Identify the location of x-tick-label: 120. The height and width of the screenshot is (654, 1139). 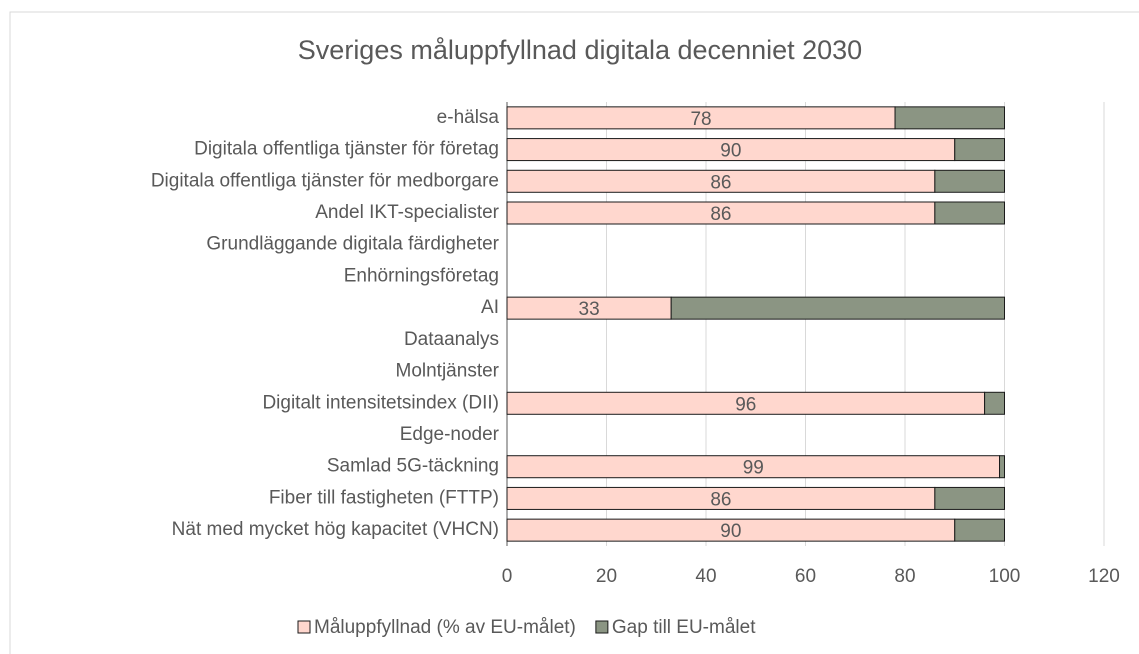
(1104, 576).